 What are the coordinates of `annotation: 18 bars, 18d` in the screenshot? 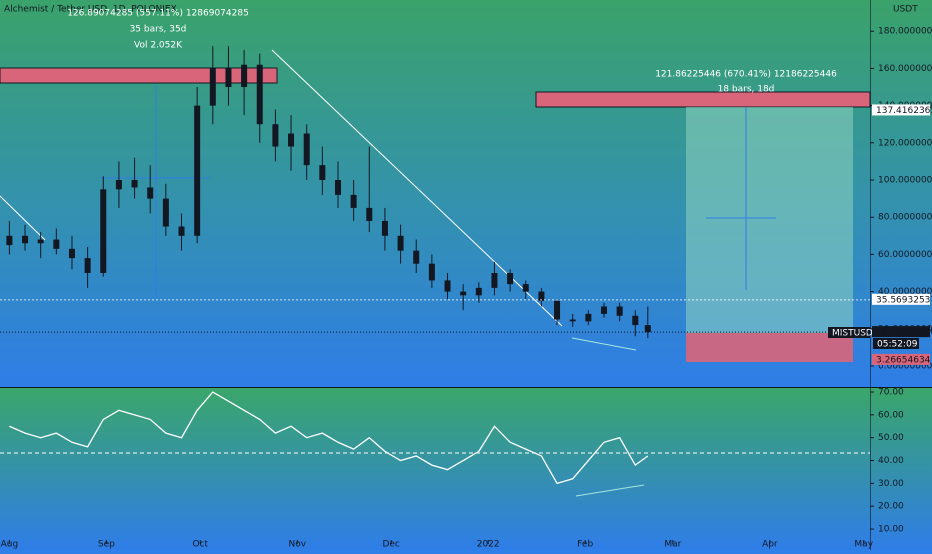 It's located at (746, 90).